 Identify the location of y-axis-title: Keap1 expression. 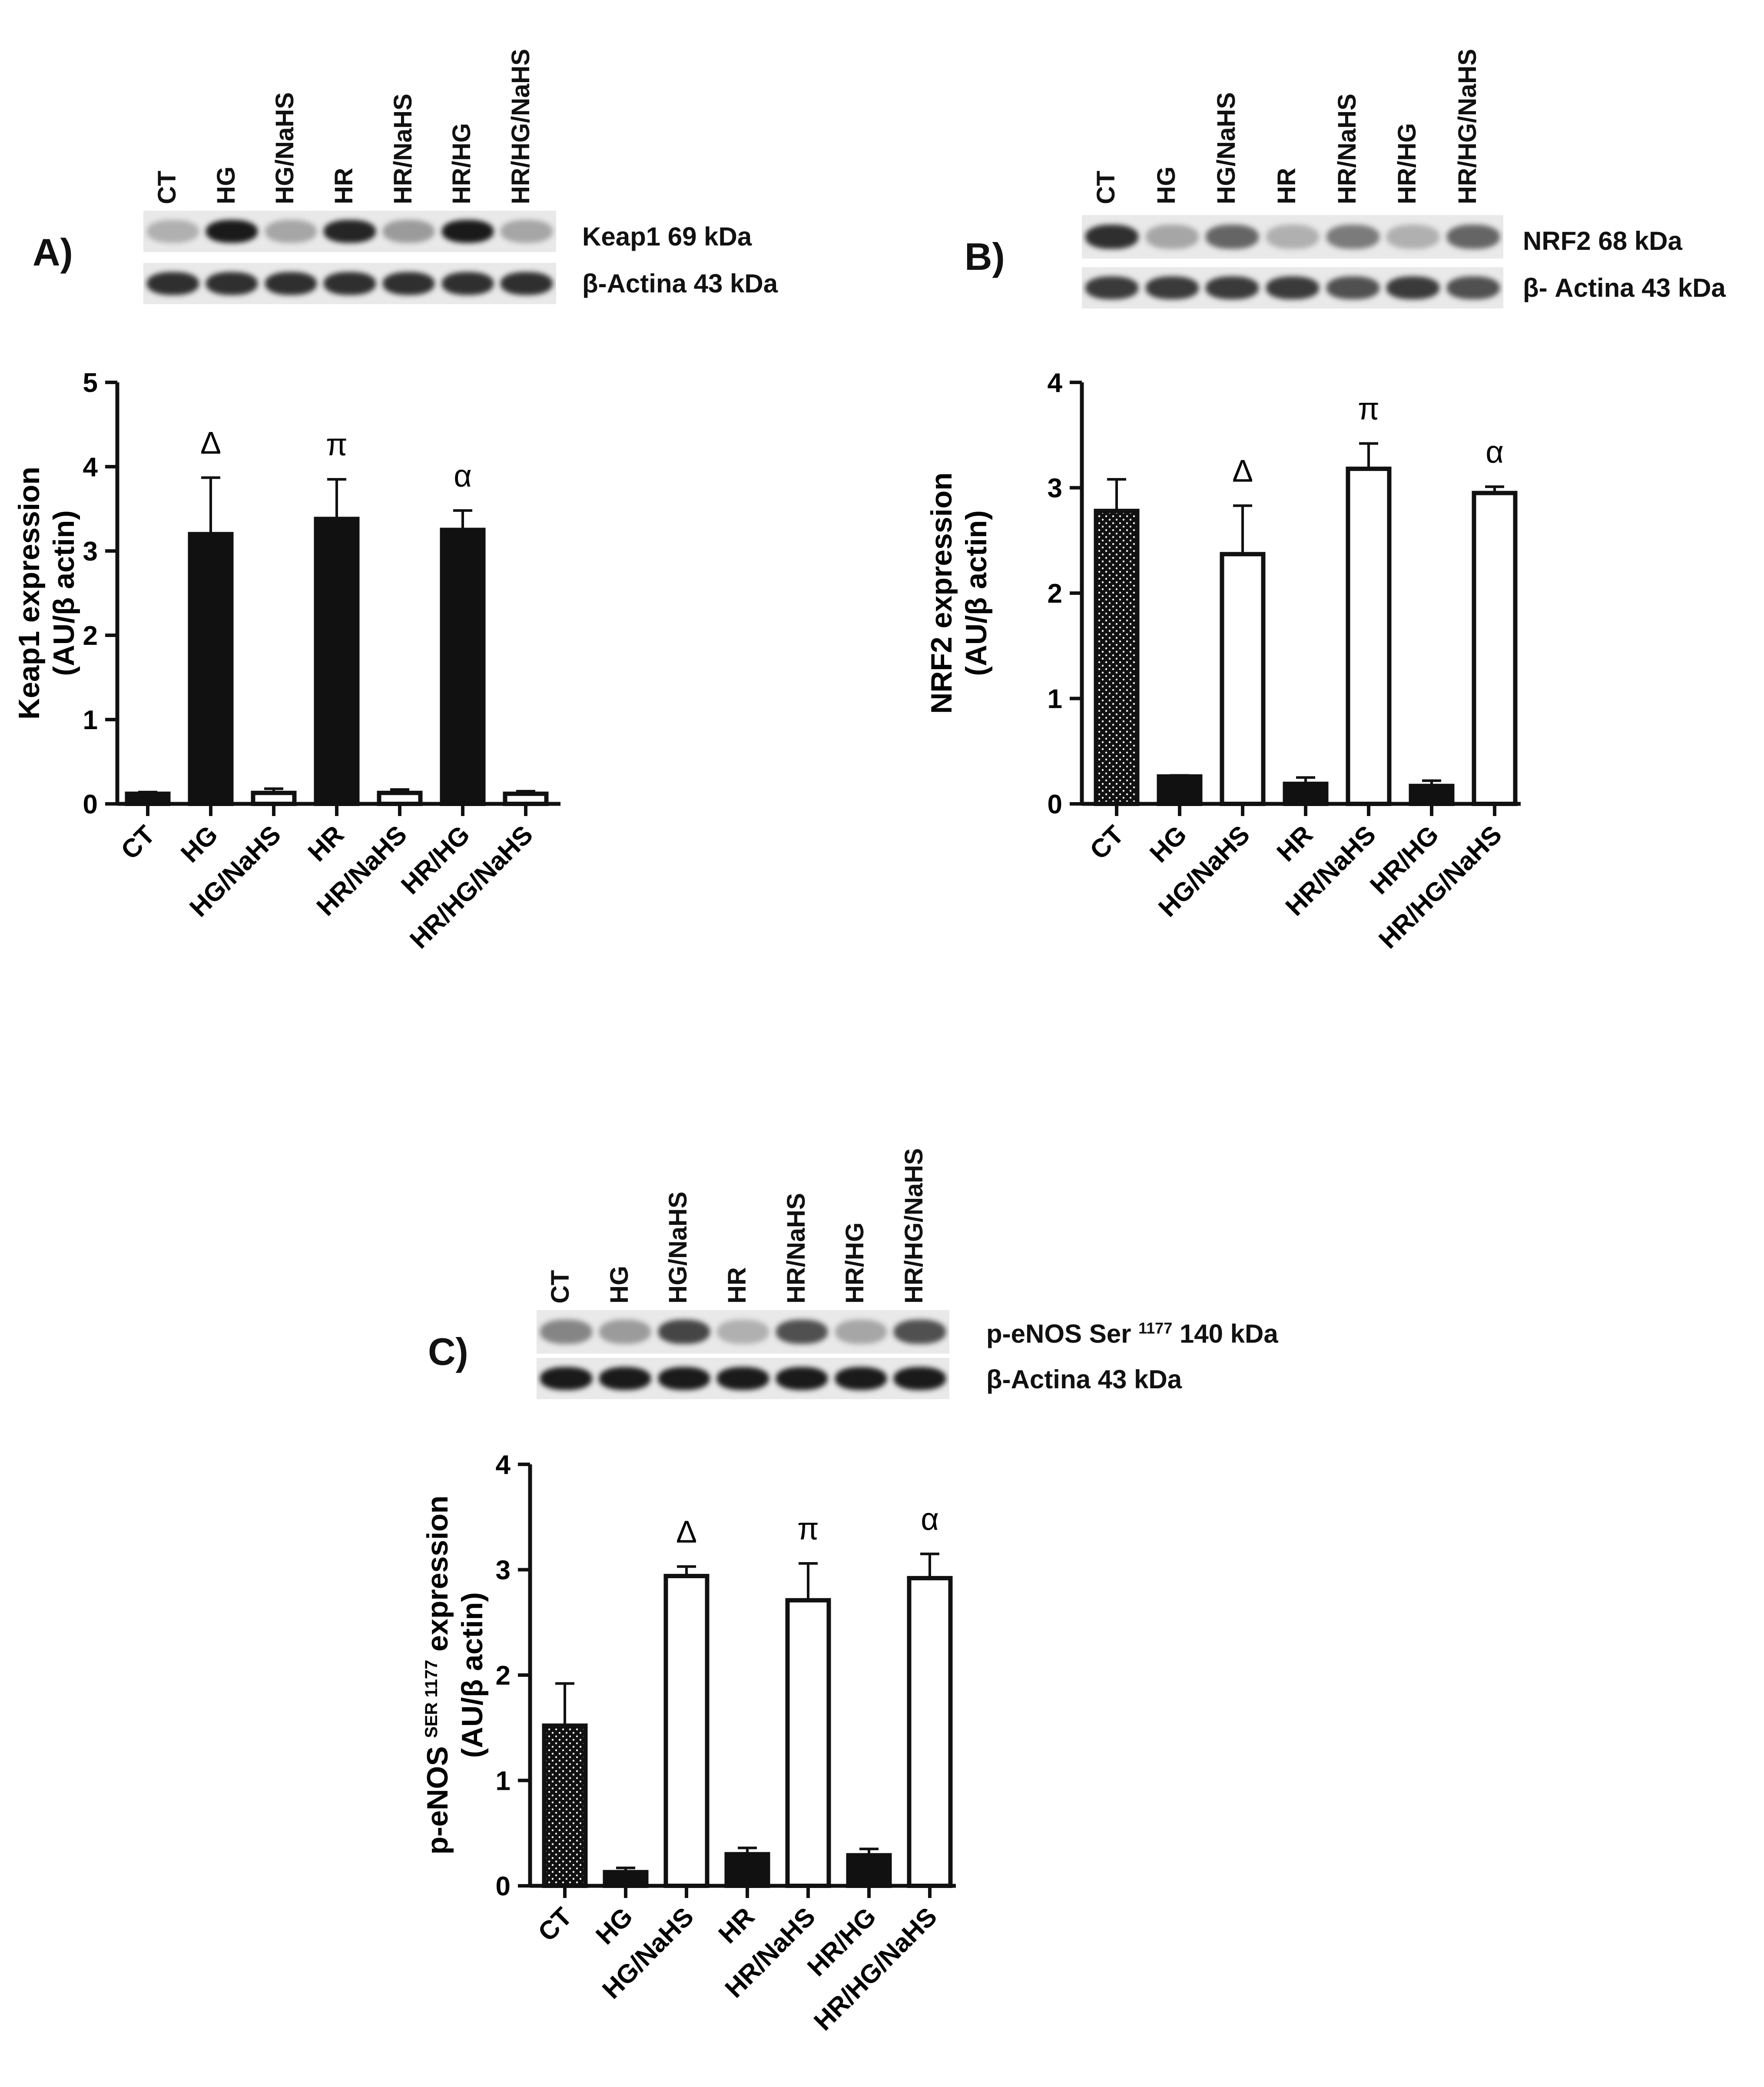
(29, 594).